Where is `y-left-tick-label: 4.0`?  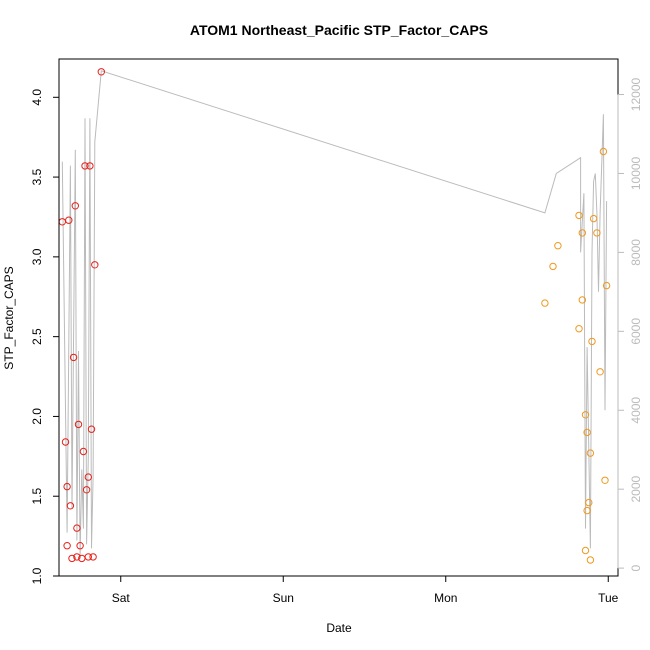
y-left-tick-label: 4.0 is located at coordinates (37, 97).